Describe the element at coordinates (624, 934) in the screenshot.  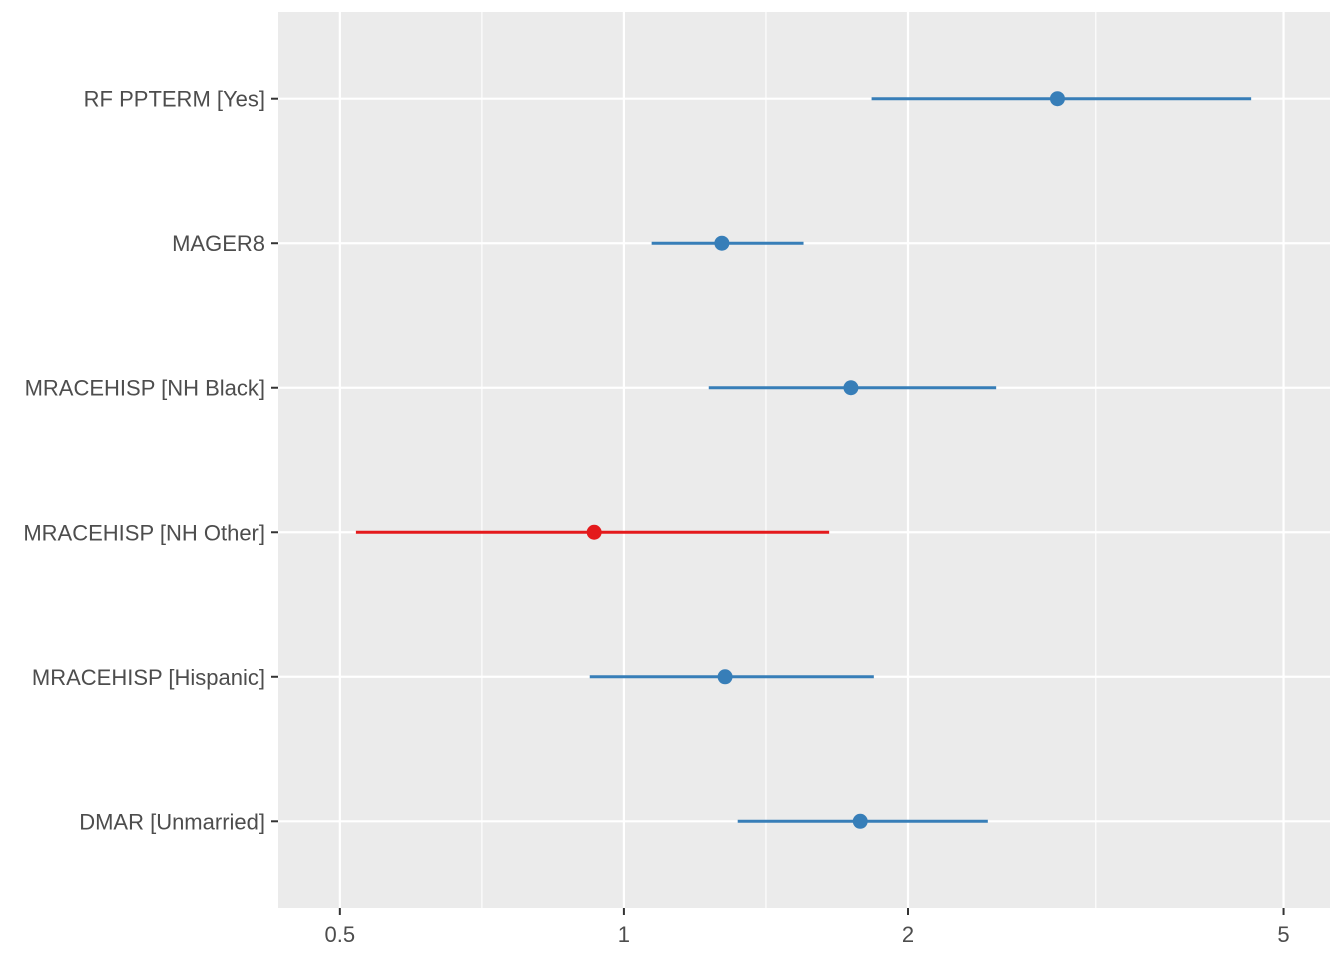
I see `x-tick-label: 1` at that location.